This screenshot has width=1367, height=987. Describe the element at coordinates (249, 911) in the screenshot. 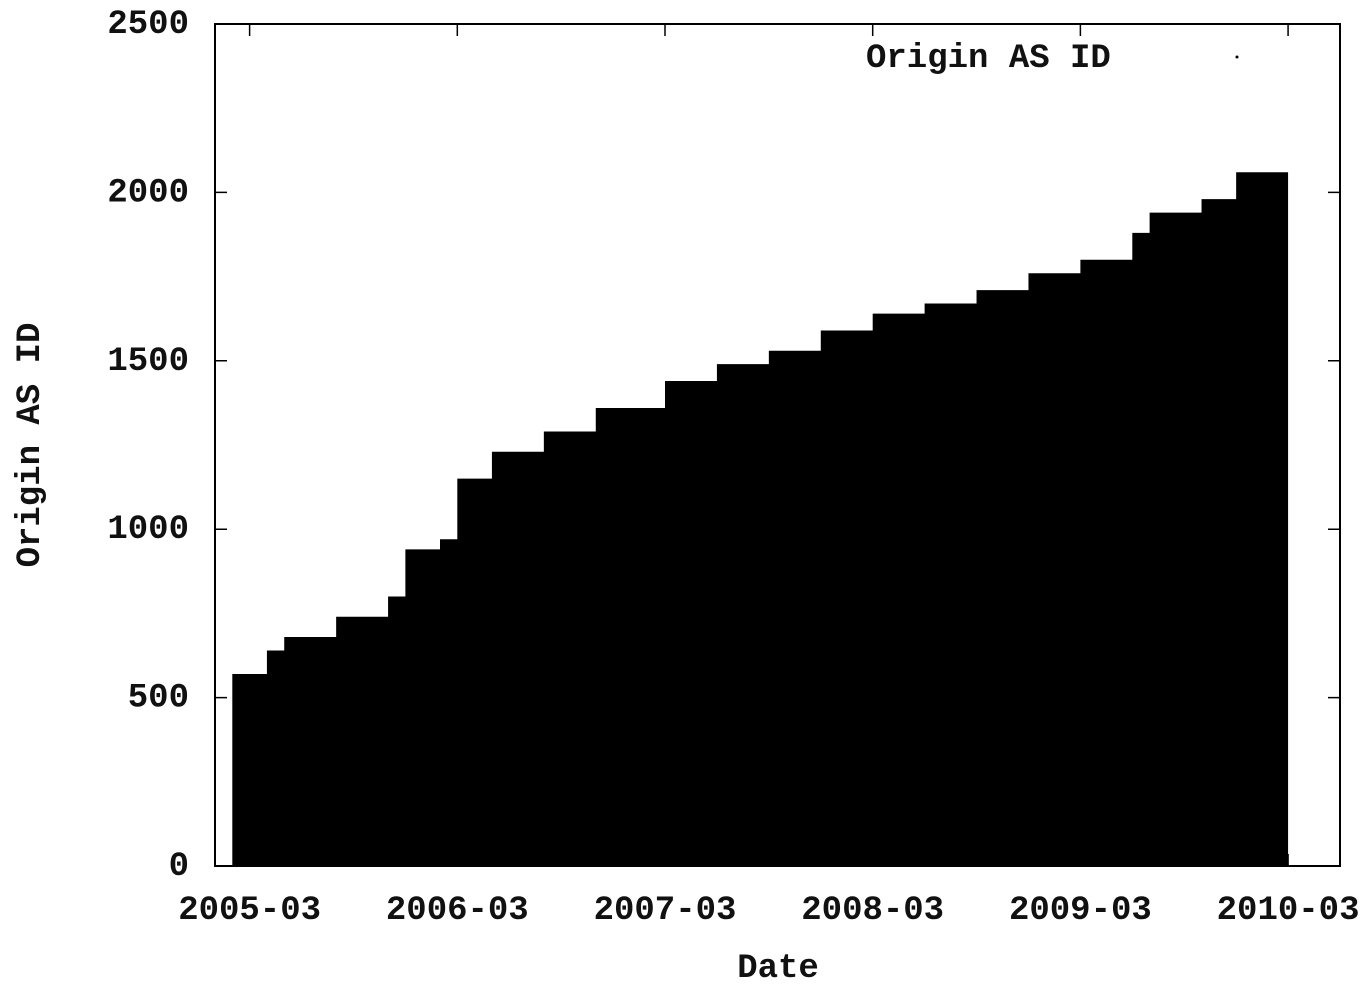

I see `x-tick-label: 2005-03` at that location.